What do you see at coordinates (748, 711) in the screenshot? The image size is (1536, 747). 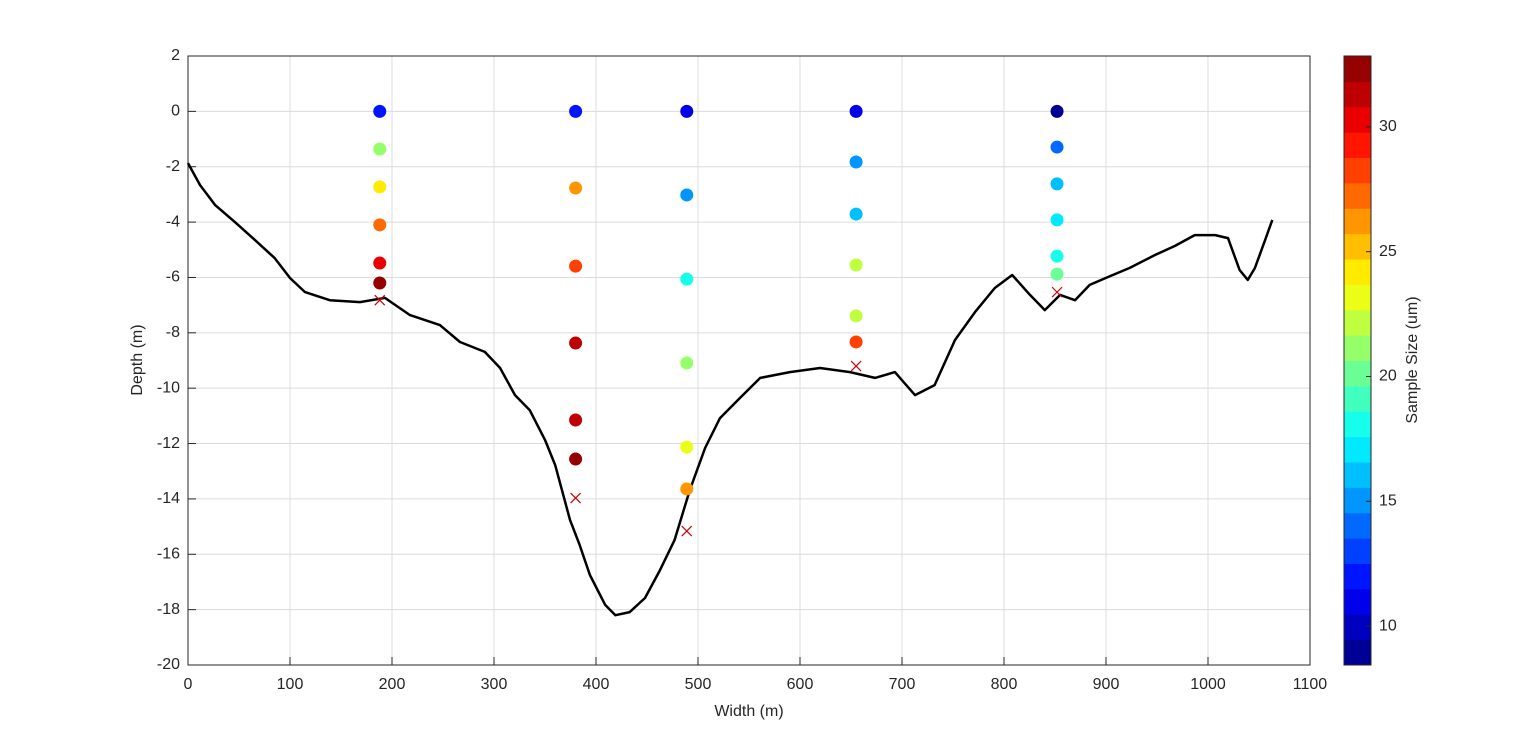 I see `x-axis-label: Width (m)` at bounding box center [748, 711].